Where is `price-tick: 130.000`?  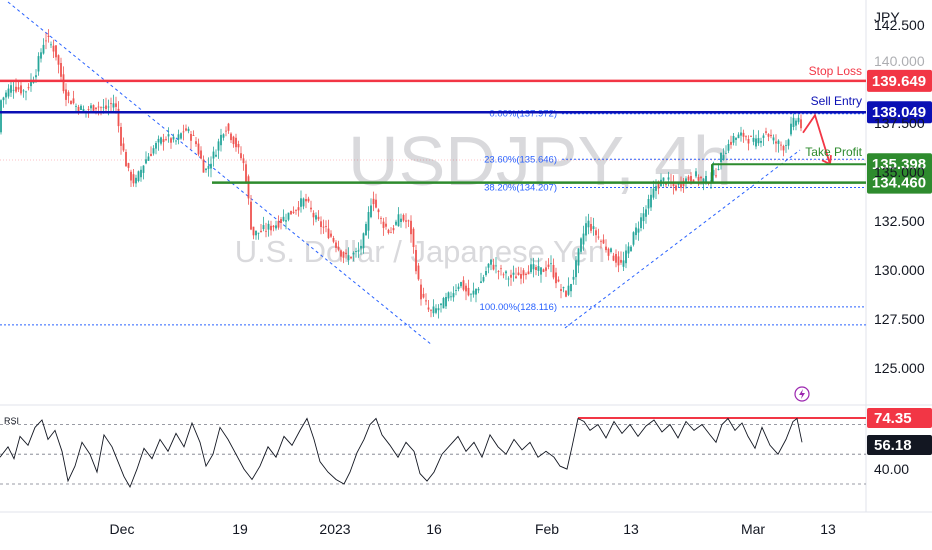 price-tick: 130.000 is located at coordinates (899, 270).